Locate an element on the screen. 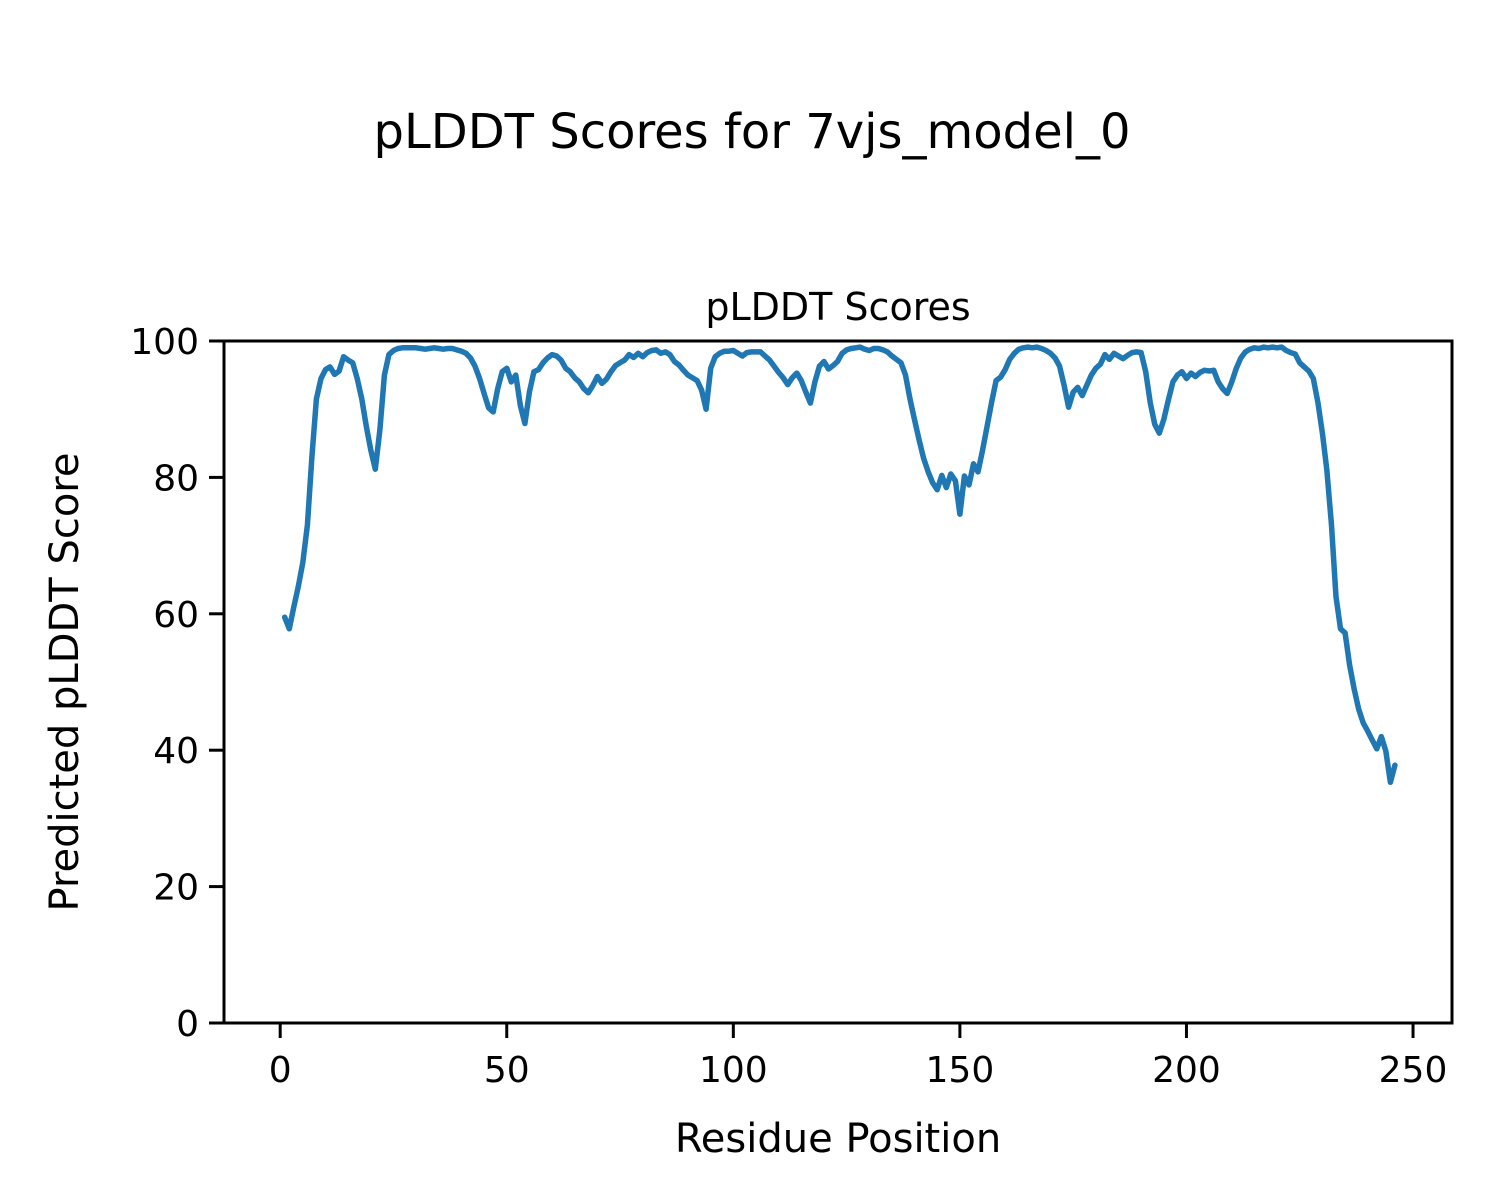 The image size is (1500, 1200). x-tick-label: 0 is located at coordinates (280, 1070).